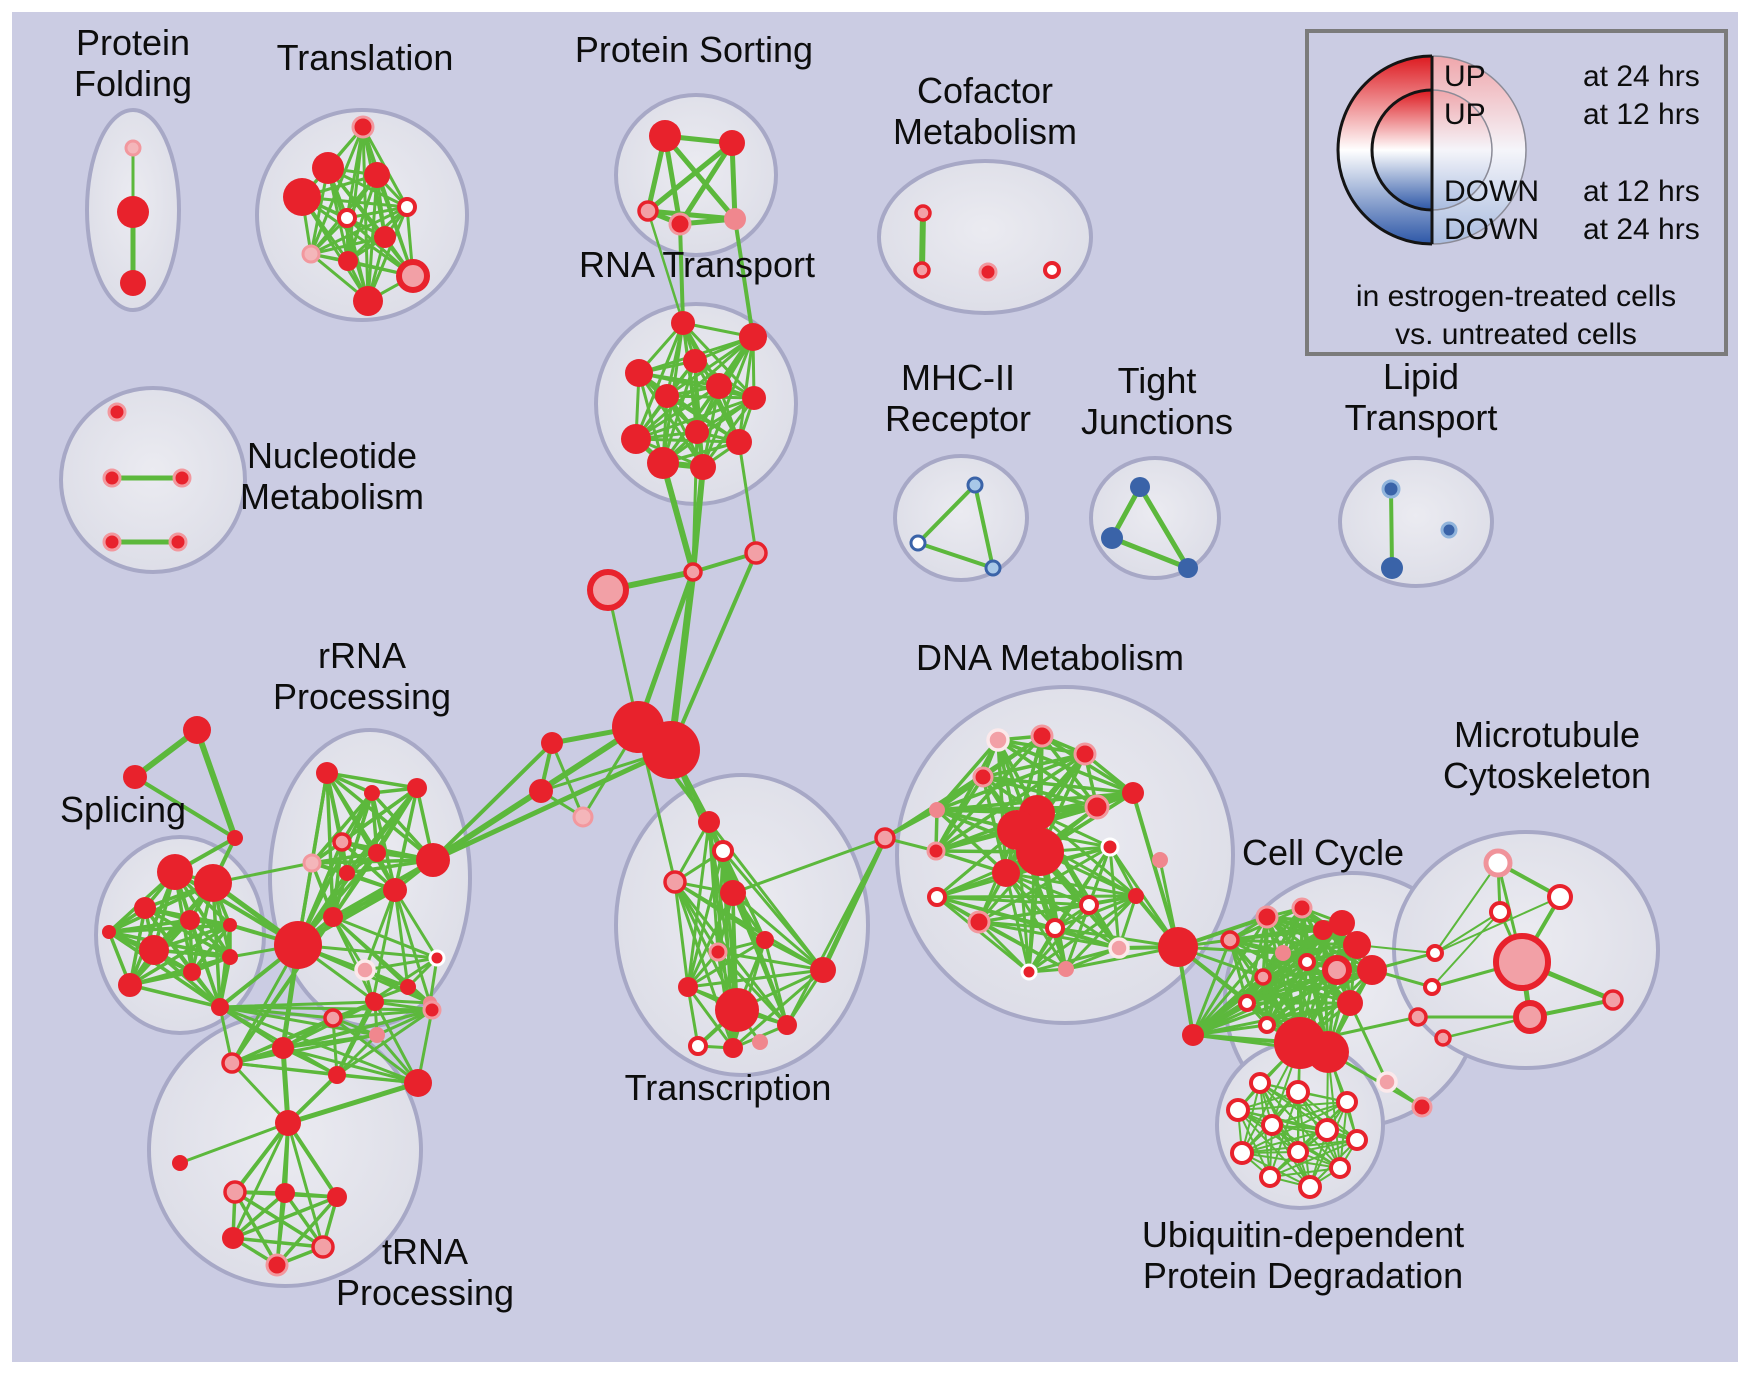 This screenshot has width=1750, height=1376. What do you see at coordinates (958, 377) in the screenshot?
I see `cluster-label-mhc-ii-receptor: MHC-II` at bounding box center [958, 377].